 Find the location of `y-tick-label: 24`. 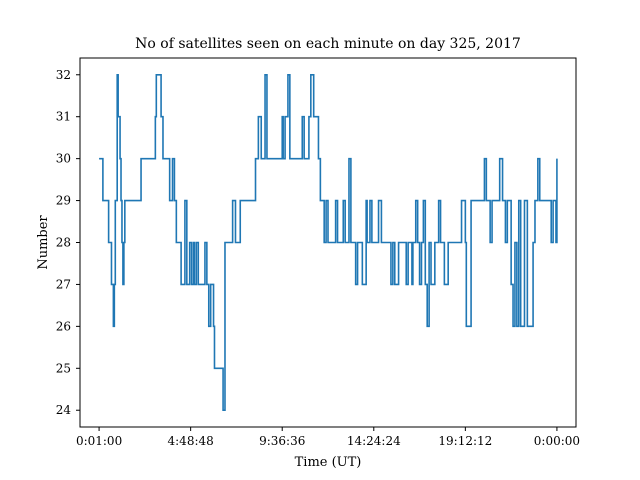

y-tick-label: 24 is located at coordinates (64, 410).